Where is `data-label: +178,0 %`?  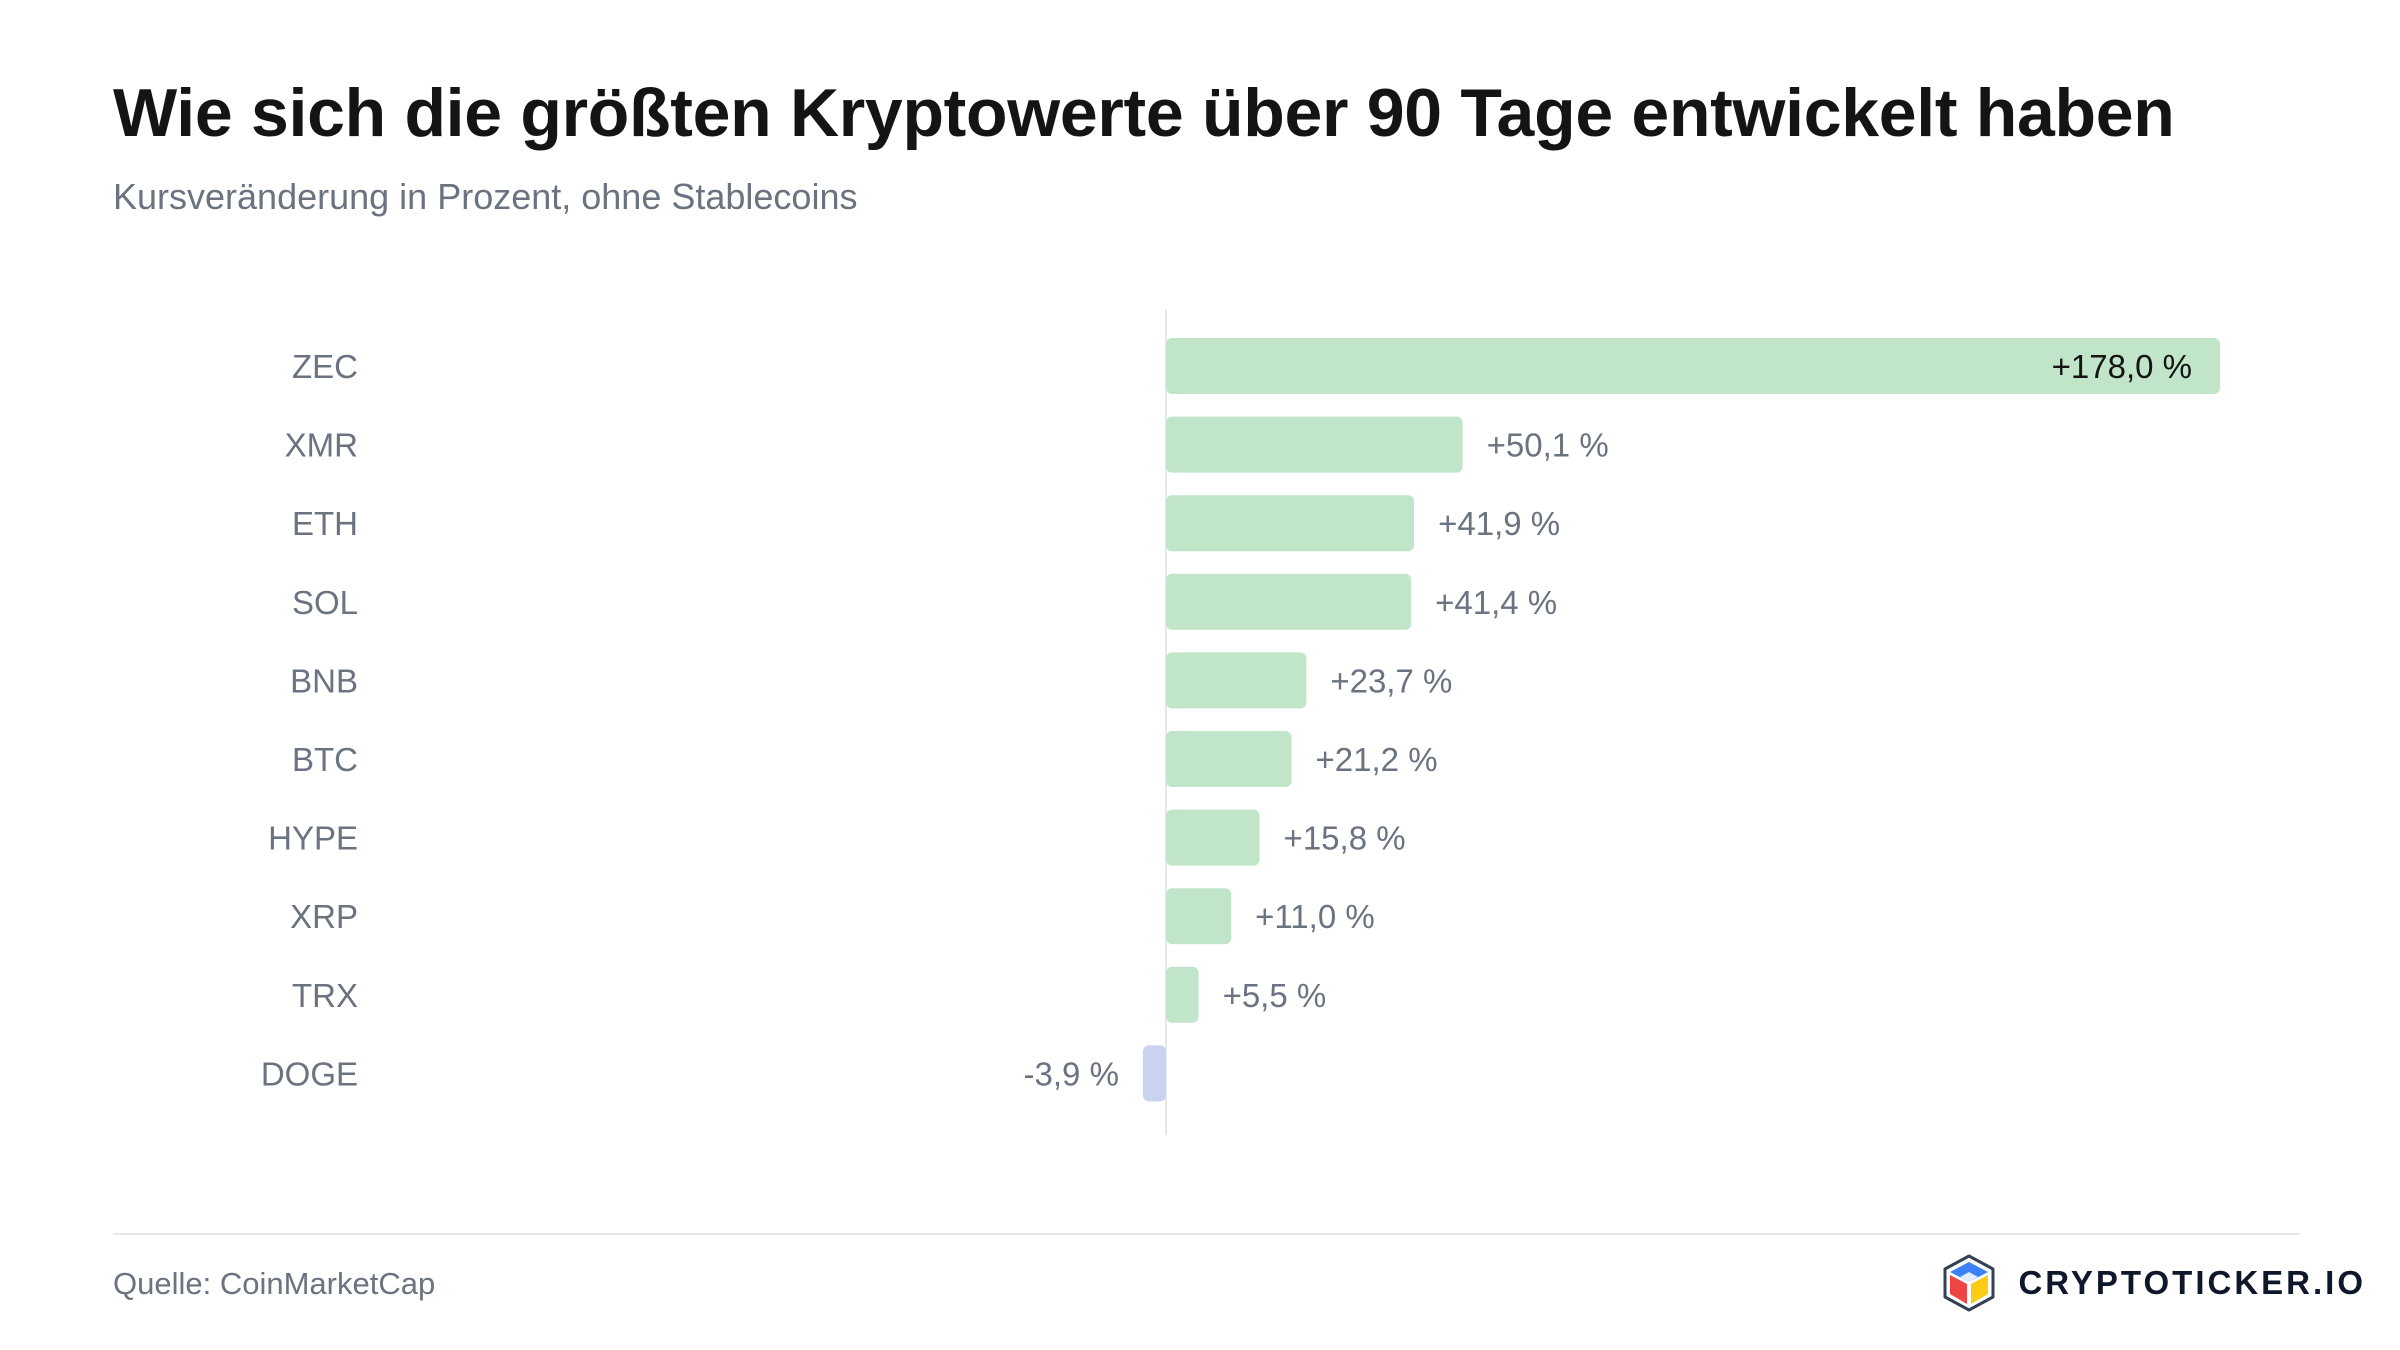
data-label: +178,0 % is located at coordinates (2122, 366).